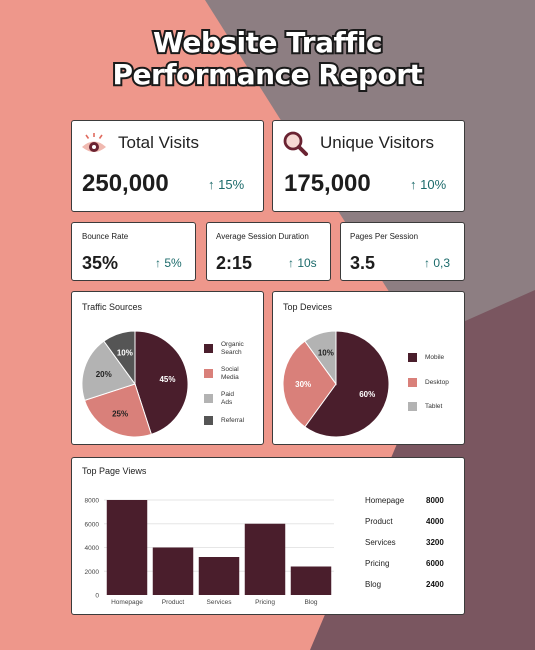 The width and height of the screenshot is (535, 650). Describe the element at coordinates (308, 307) in the screenshot. I see `top-devices-title: Top Devices` at that location.